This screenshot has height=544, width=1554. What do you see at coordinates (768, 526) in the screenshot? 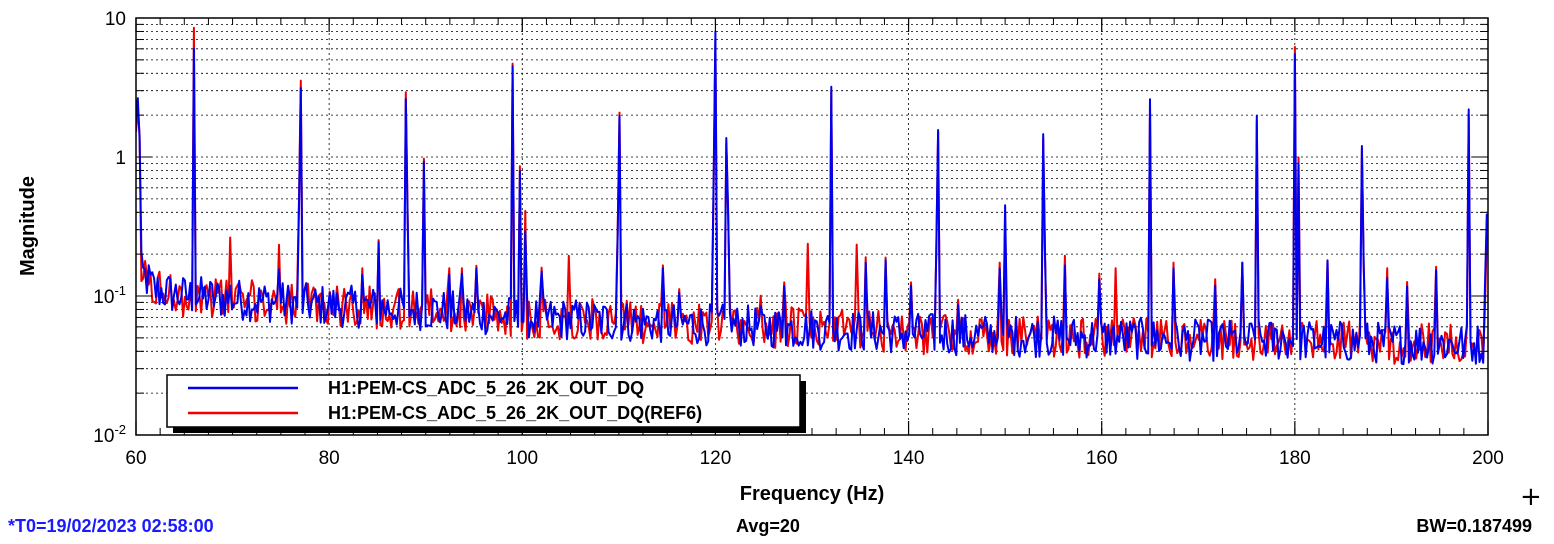
I see `averages-label: Avg=20` at bounding box center [768, 526].